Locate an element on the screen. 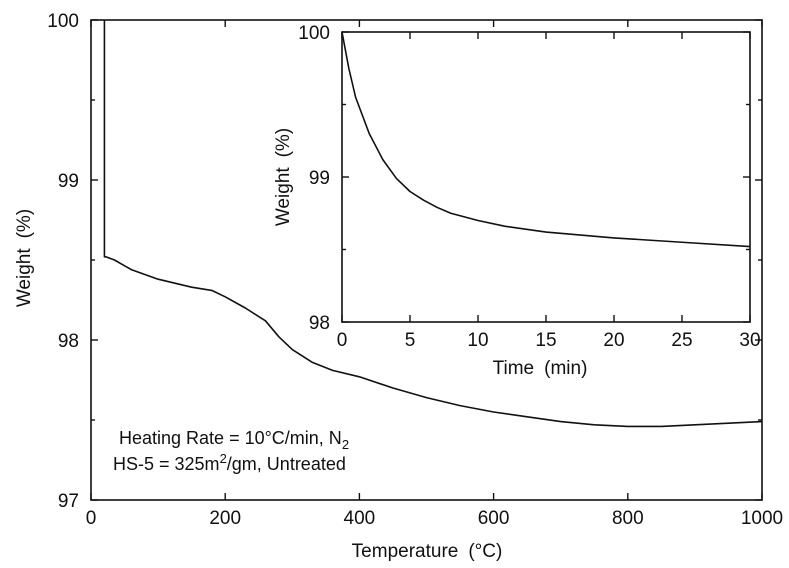  inset-x-axis-label: Time (min) is located at coordinates (540, 368).